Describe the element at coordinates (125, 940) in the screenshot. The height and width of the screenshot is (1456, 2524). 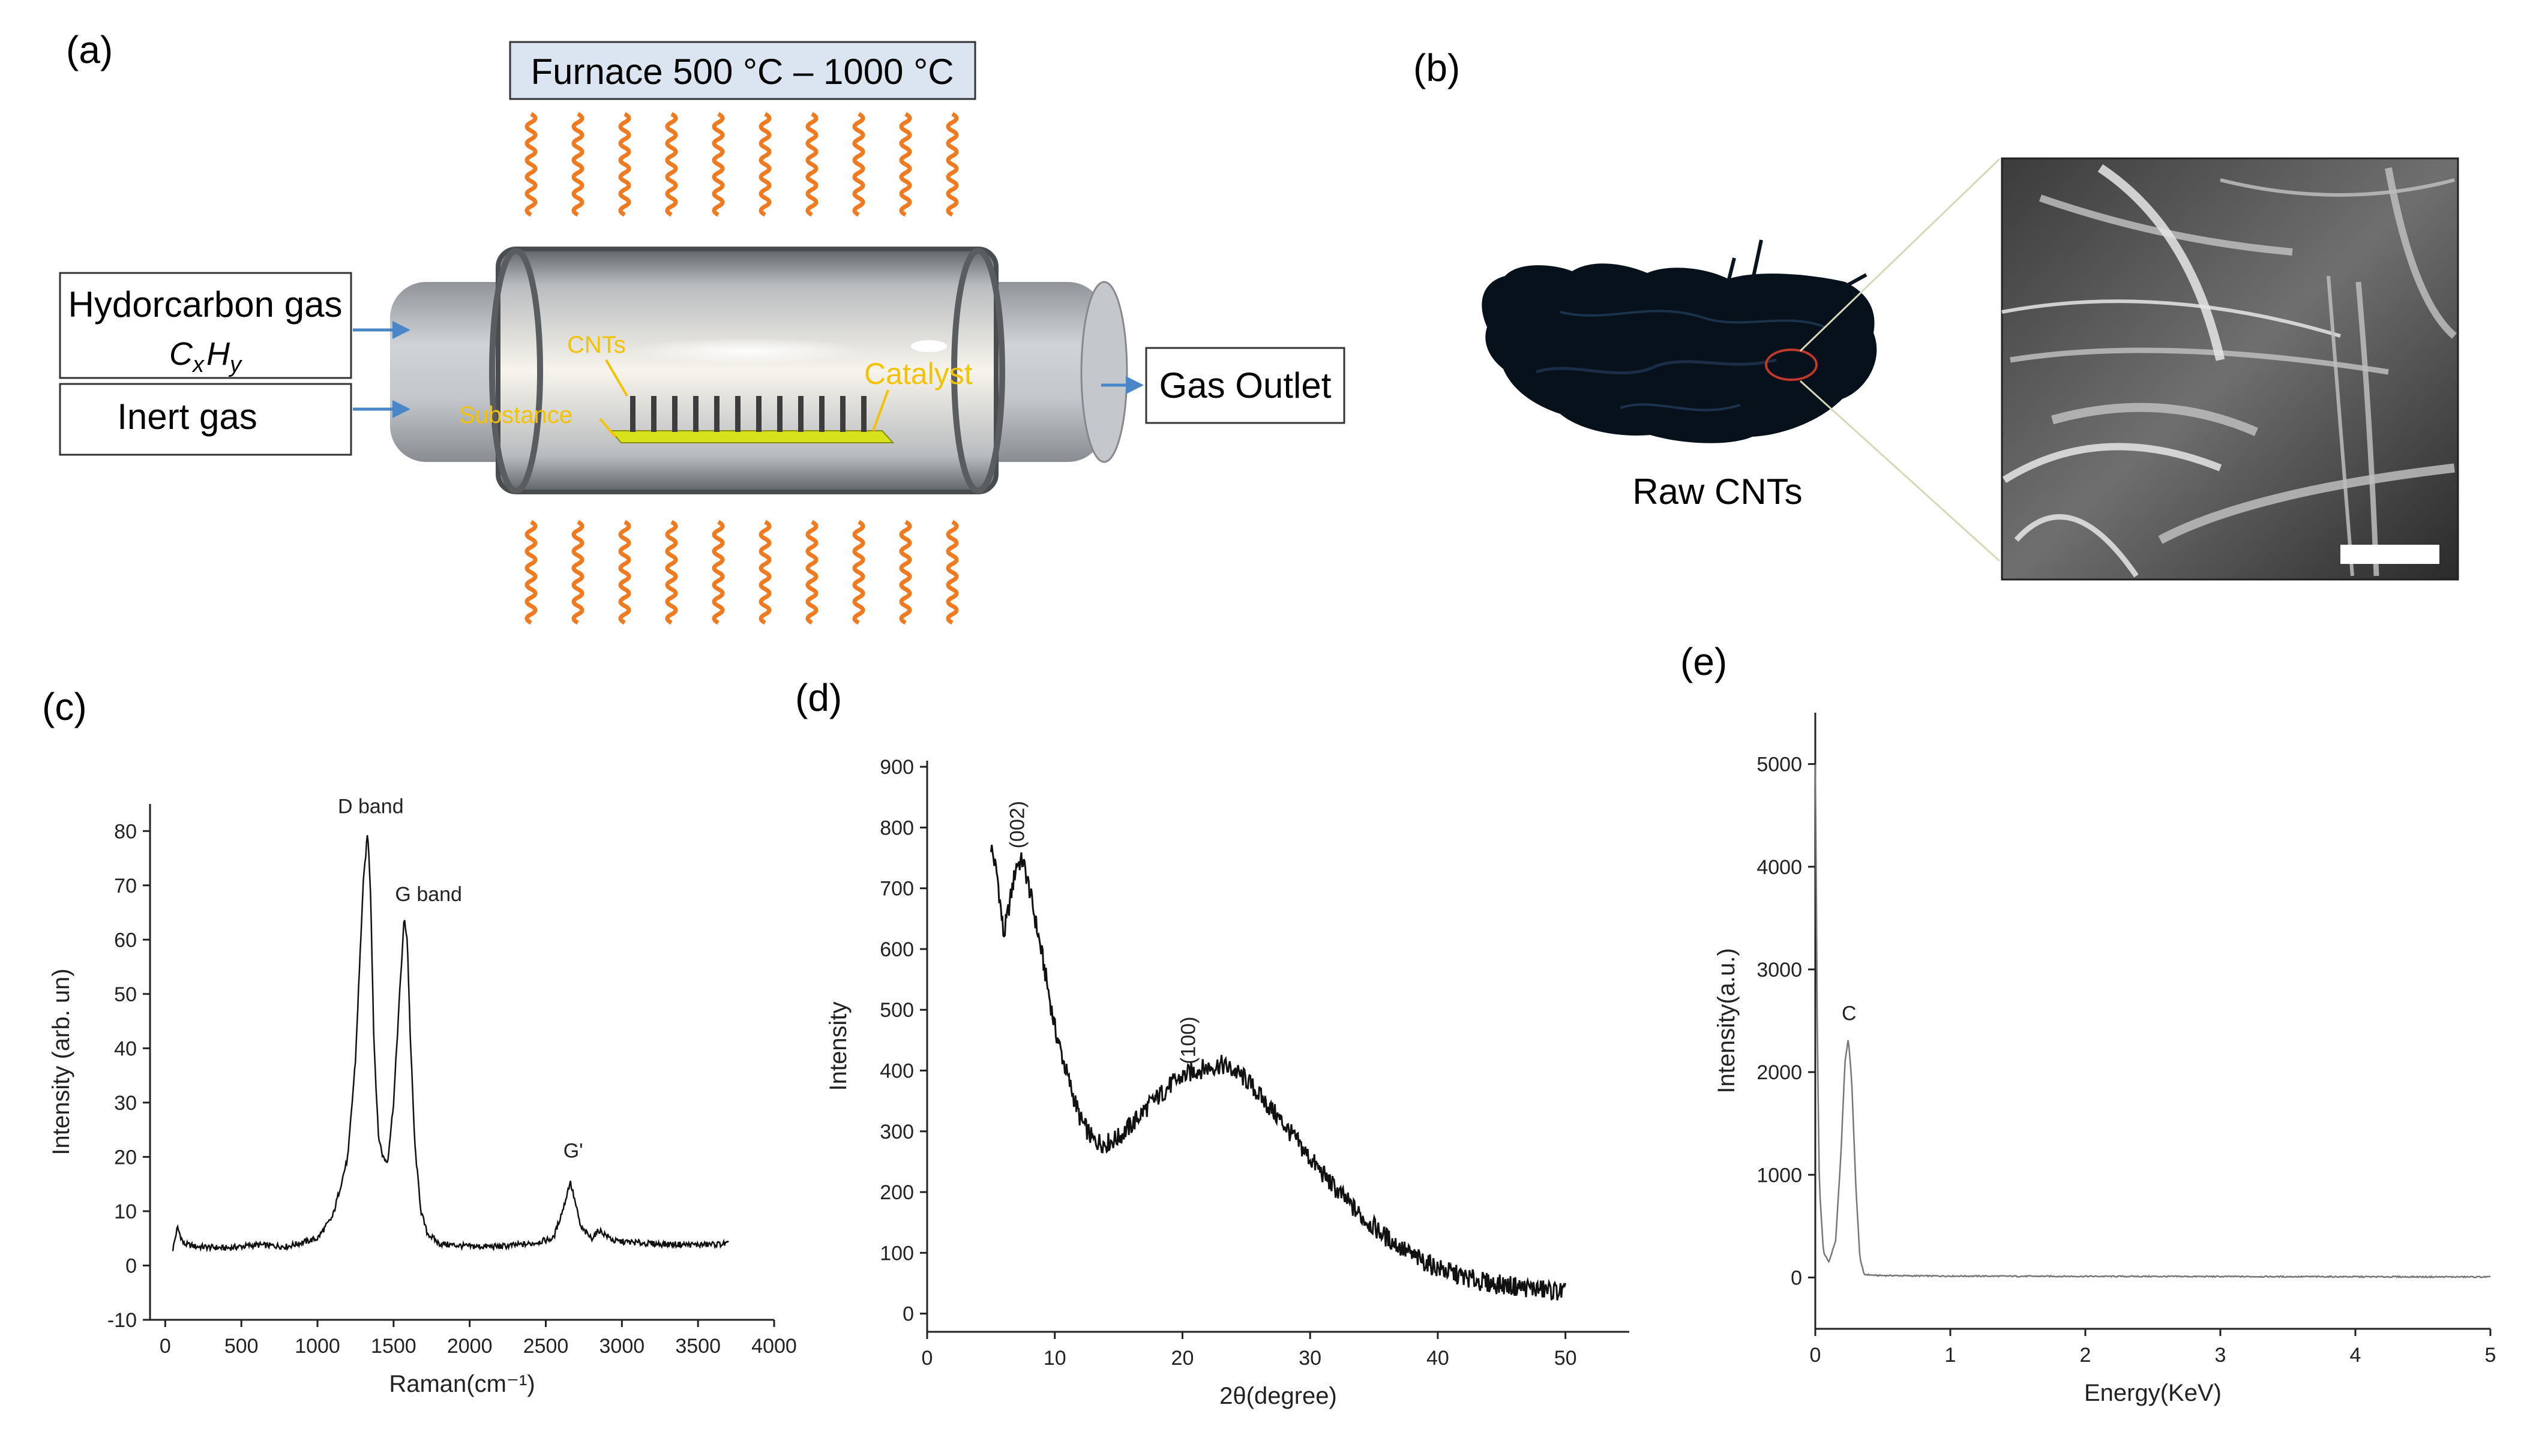
I see `y-tick-label: 60` at that location.